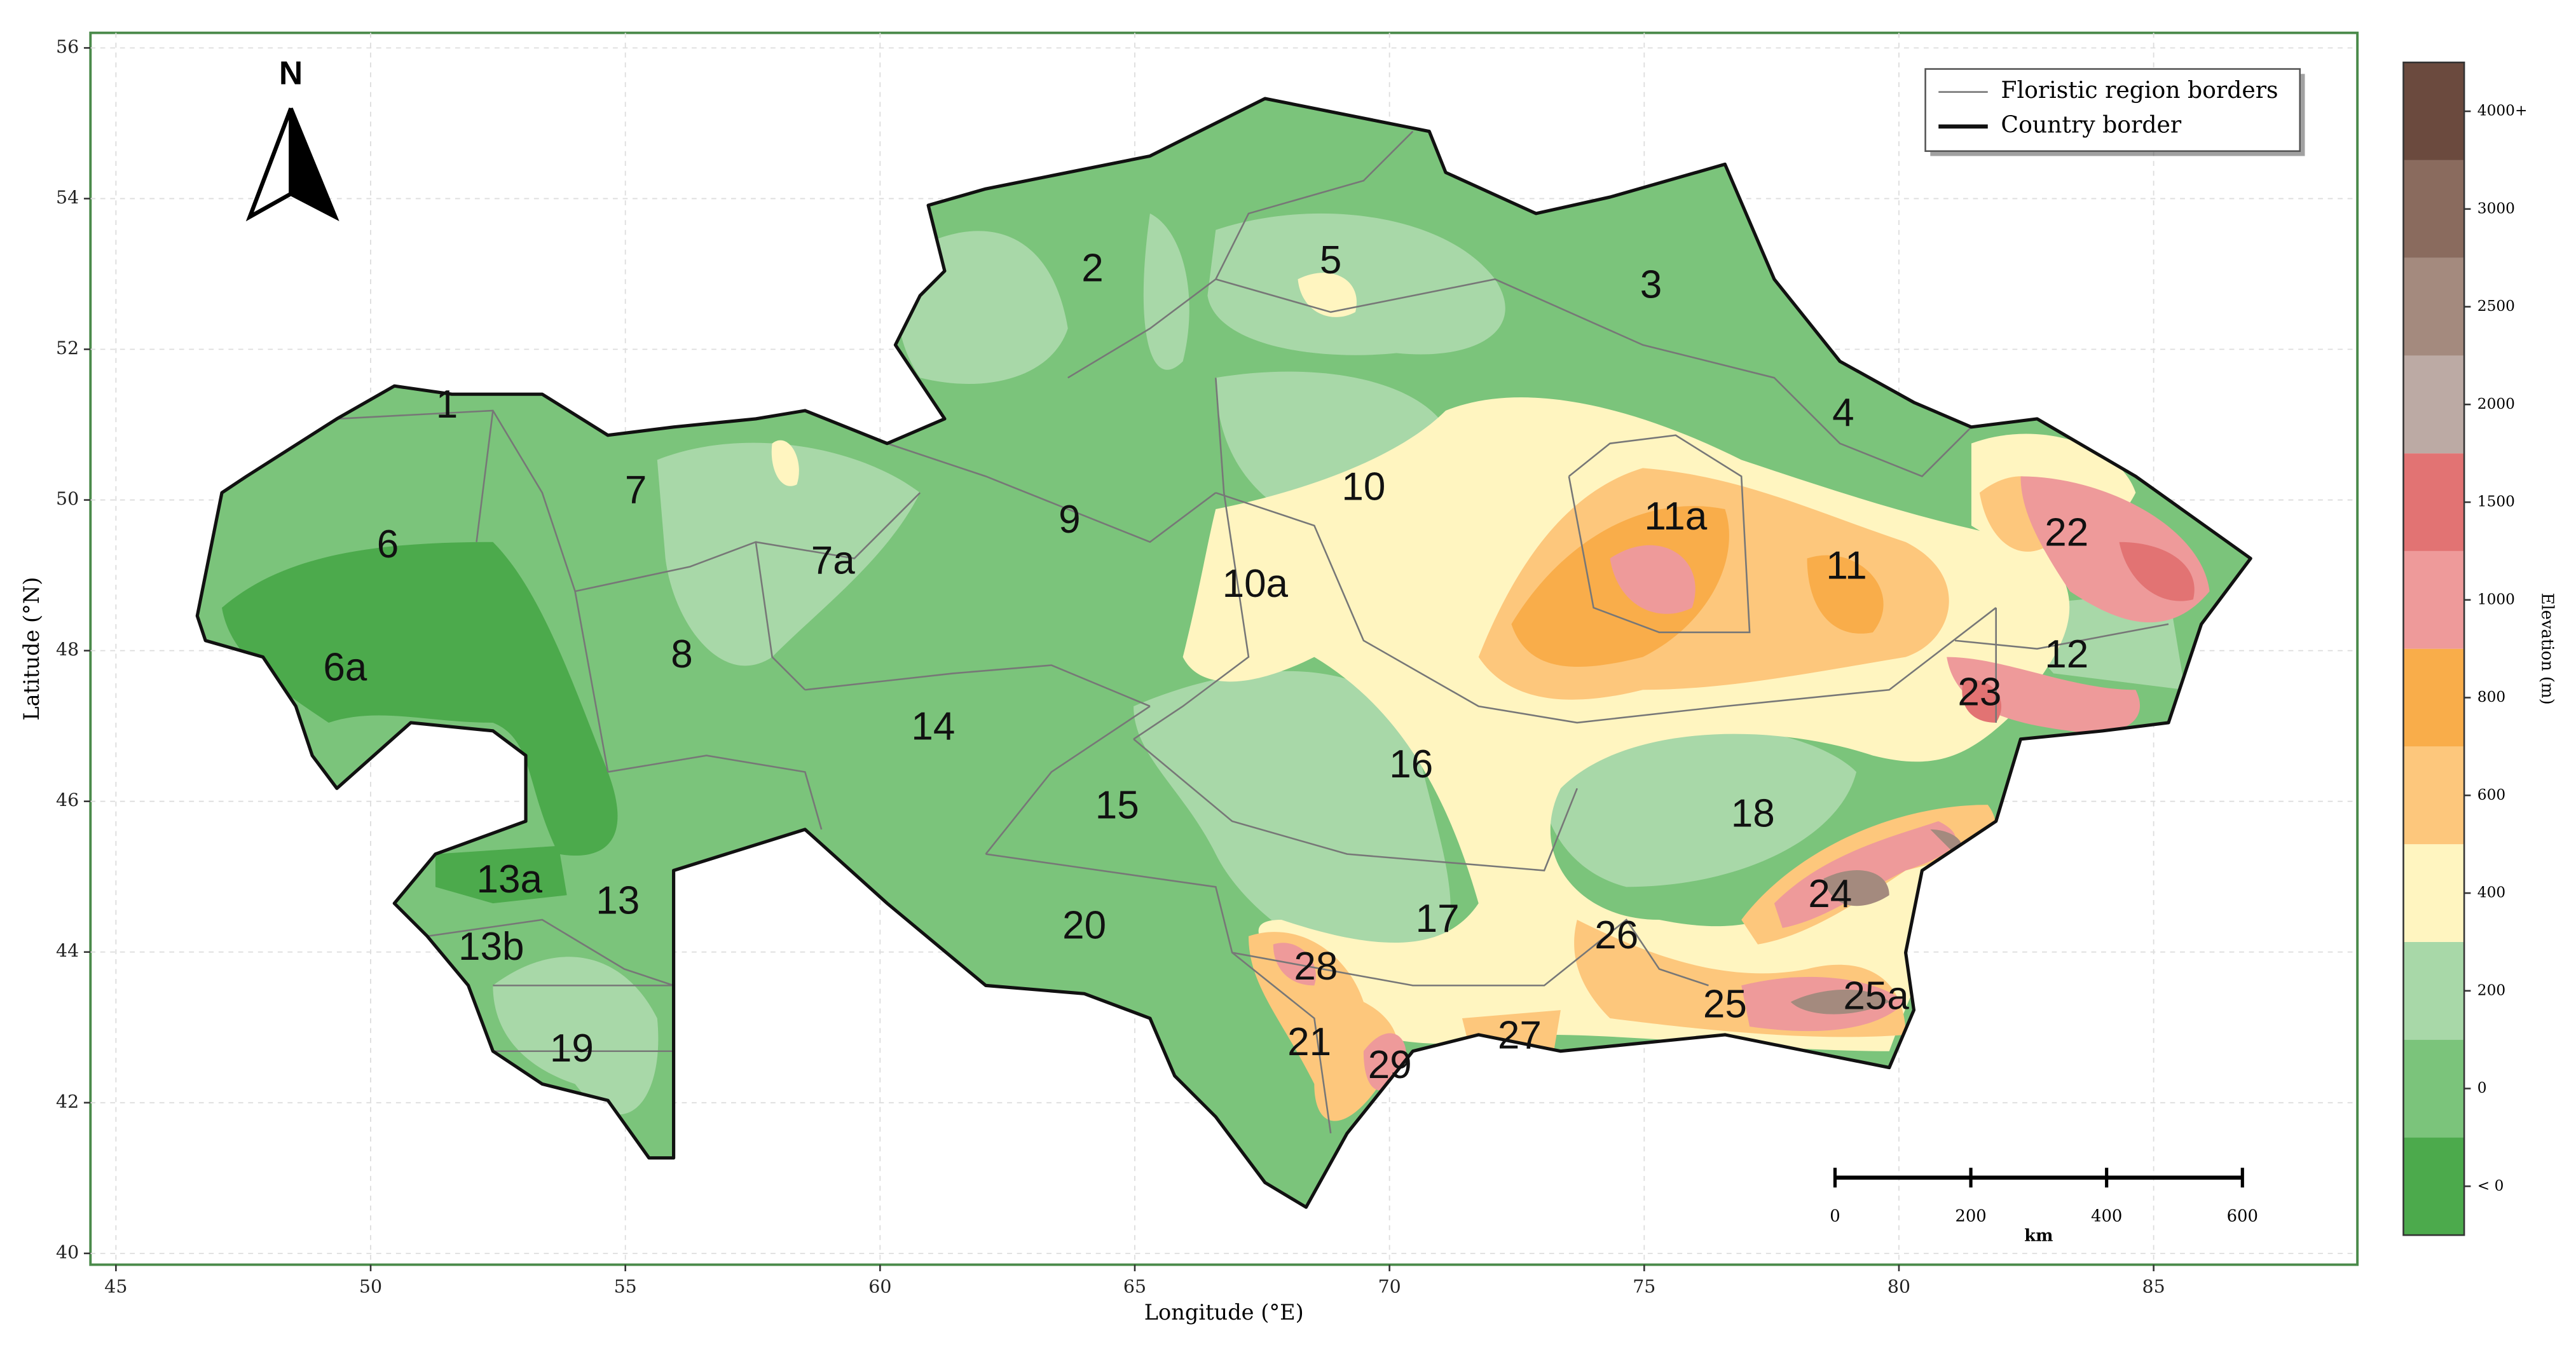  Describe the element at coordinates (67, 499) in the screenshot. I see `y-tick-label: 50` at that location.